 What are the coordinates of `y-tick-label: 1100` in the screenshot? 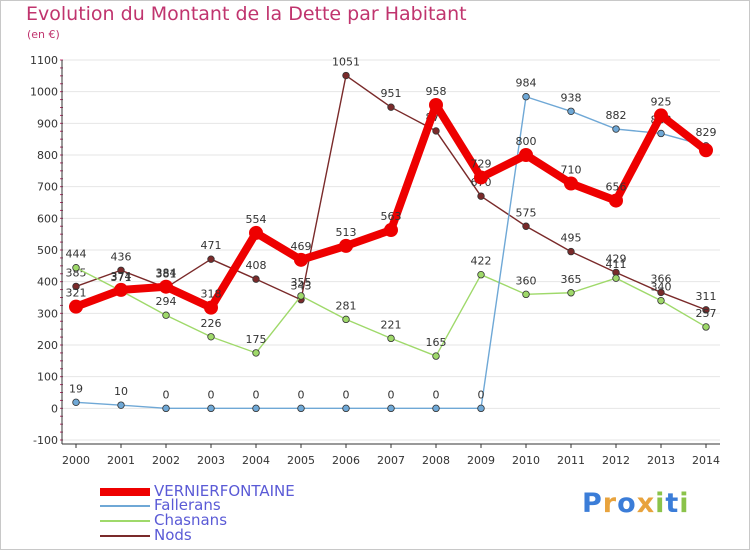 It's located at (44, 60).